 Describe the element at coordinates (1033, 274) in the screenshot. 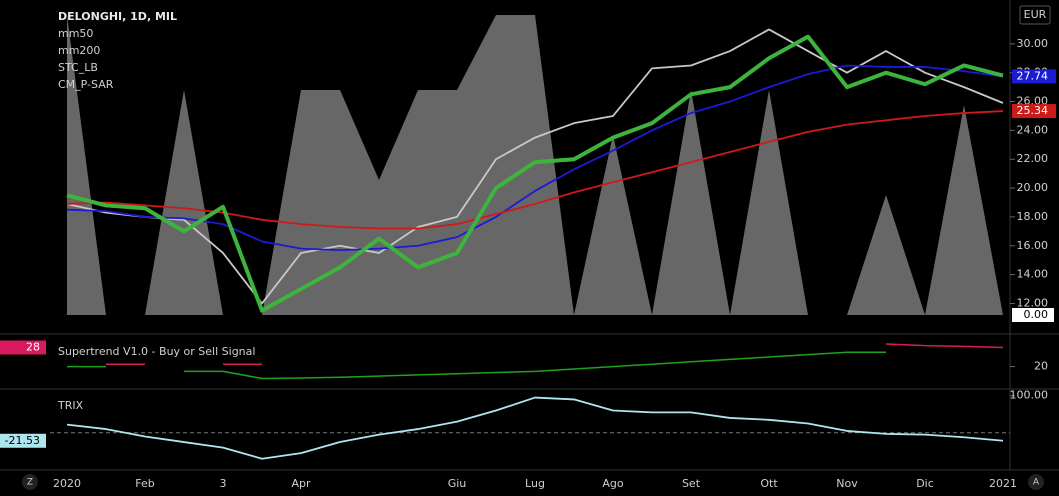

I see `y-tick-label: 14.00` at that location.